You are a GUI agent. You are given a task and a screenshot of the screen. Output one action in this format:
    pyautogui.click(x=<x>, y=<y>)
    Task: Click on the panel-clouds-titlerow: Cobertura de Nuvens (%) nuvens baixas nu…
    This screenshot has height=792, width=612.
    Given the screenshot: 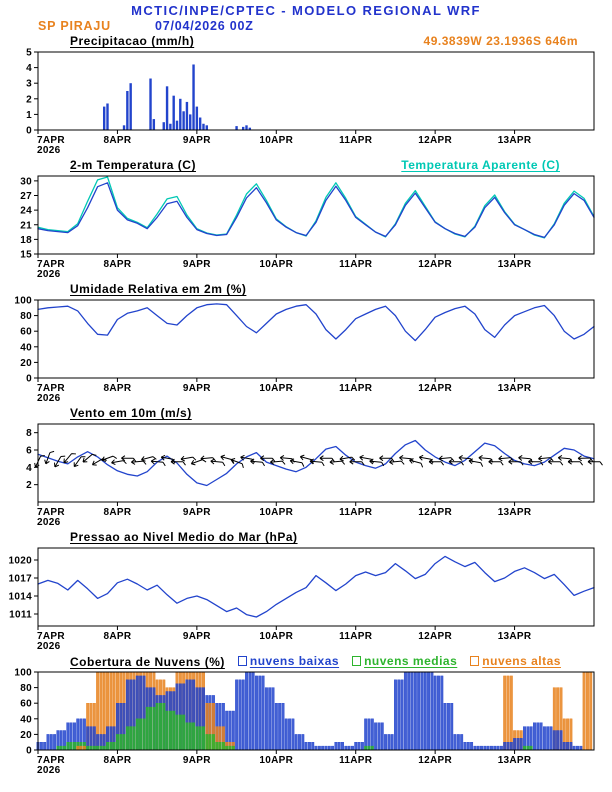 What is the action you would take?
    pyautogui.click(x=341, y=661)
    